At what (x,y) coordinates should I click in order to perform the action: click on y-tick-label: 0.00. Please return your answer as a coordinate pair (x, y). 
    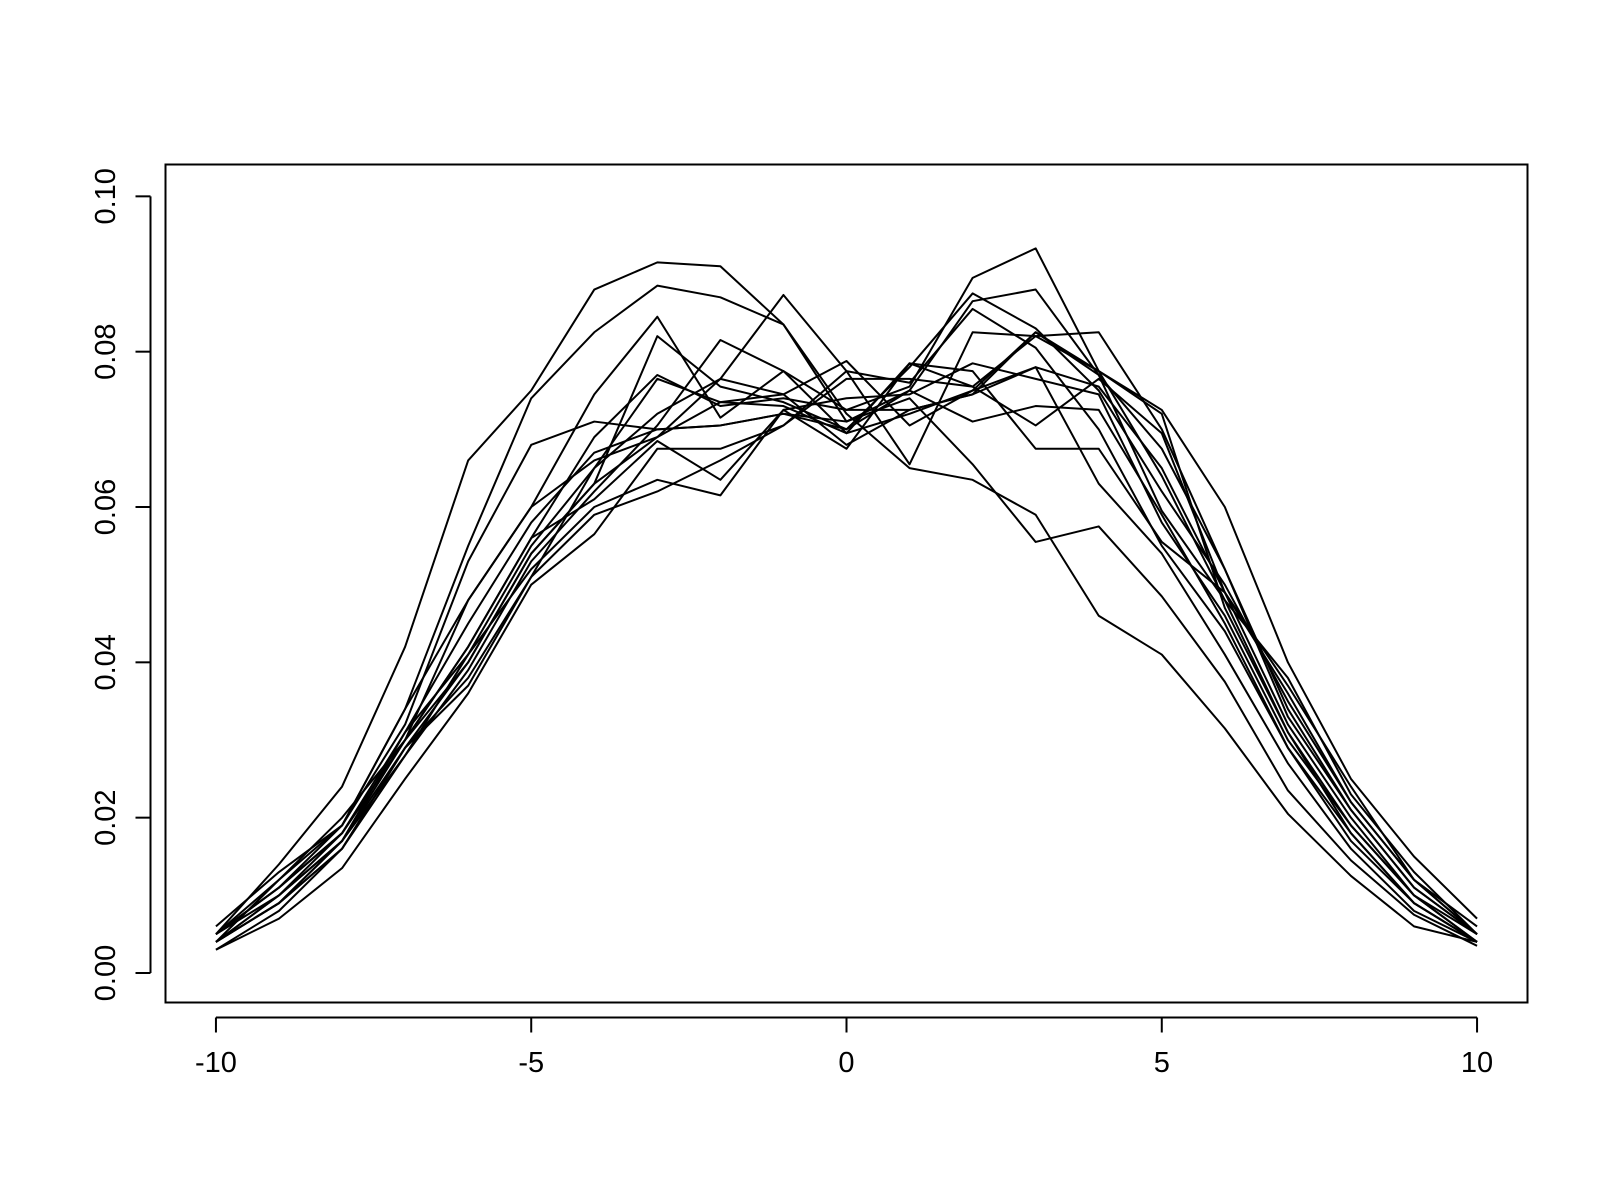
    Looking at the image, I should click on (106, 973).